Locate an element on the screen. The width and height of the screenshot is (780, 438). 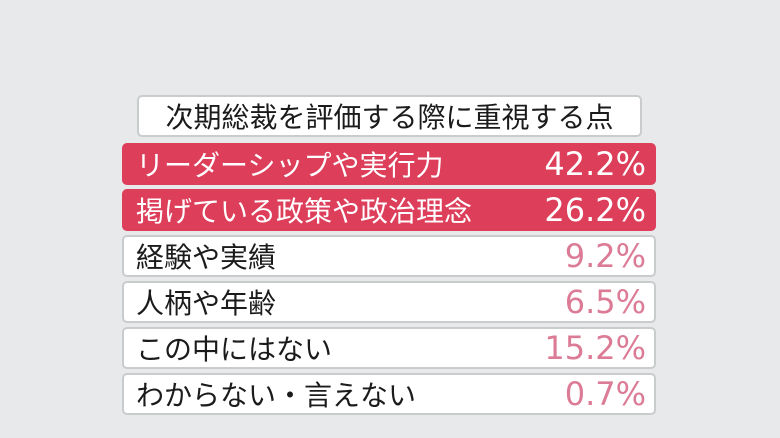
result-row: リーダーシップや実行力 42.2% is located at coordinates (389, 164).